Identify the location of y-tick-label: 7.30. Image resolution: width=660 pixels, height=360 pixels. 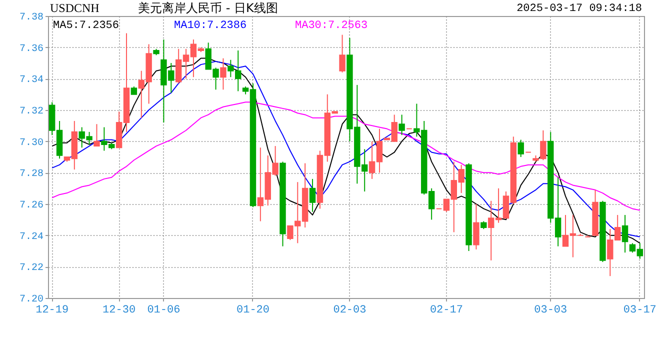
(31, 143).